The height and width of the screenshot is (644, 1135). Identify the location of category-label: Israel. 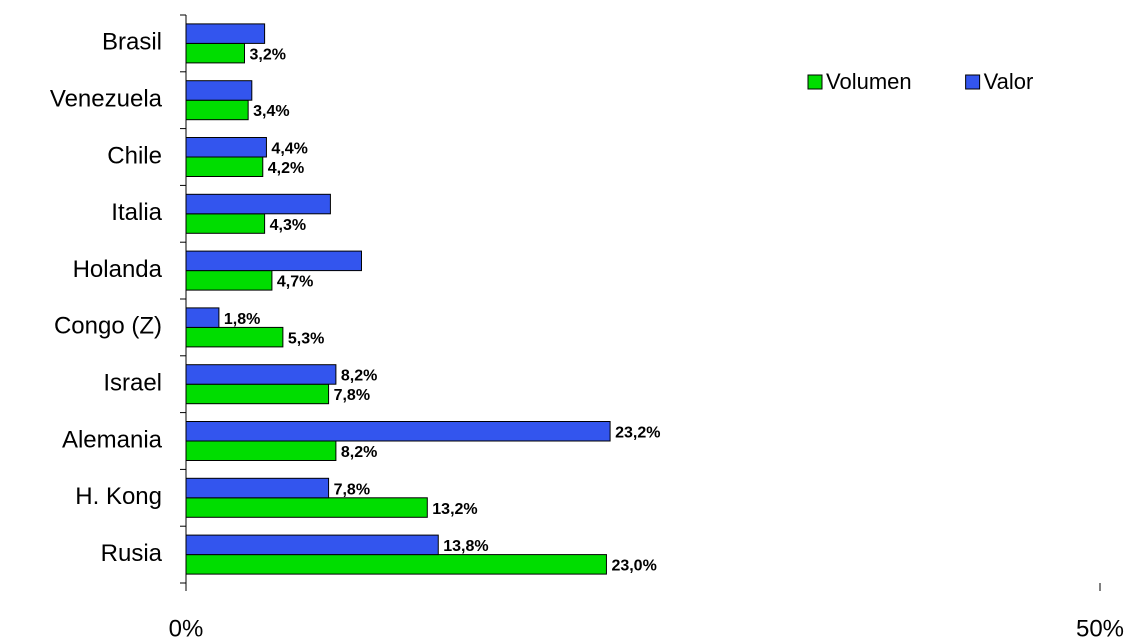
(132, 383).